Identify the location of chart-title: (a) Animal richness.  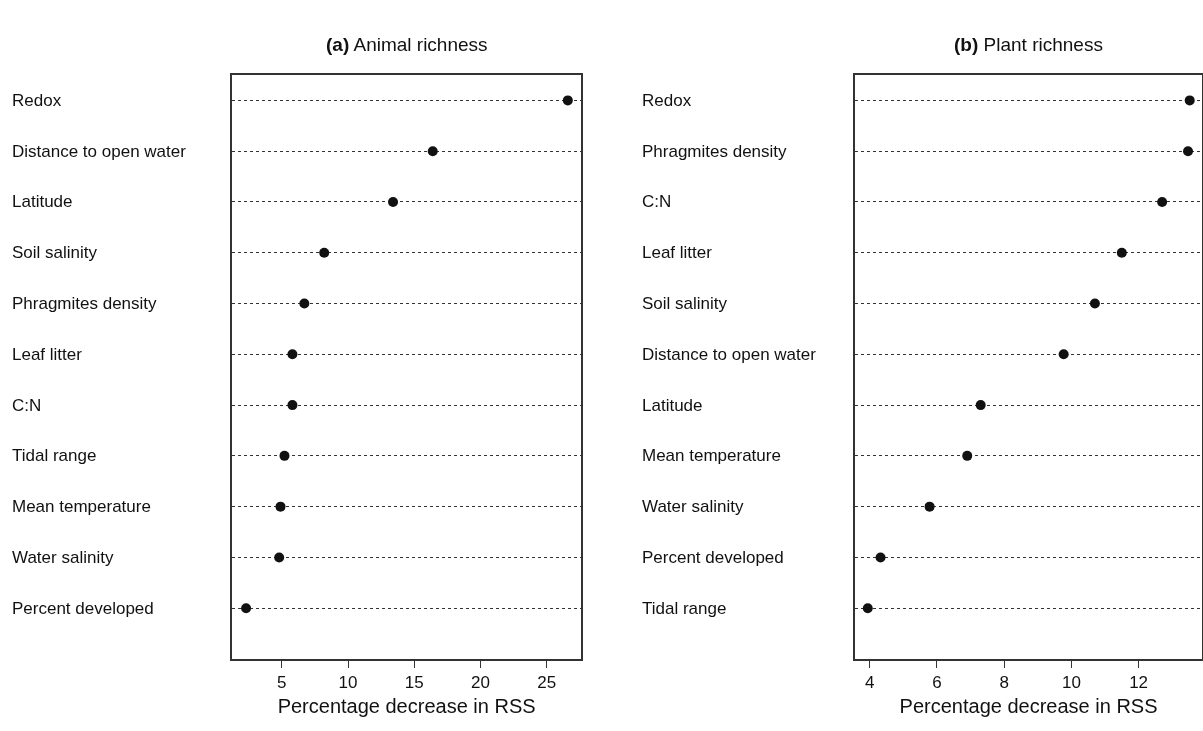
(407, 44).